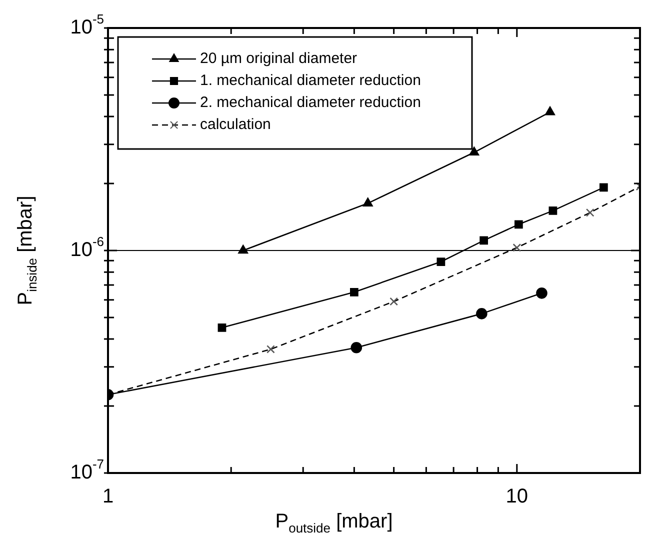 This screenshot has width=648, height=540. Describe the element at coordinates (310, 103) in the screenshot. I see `legend-label: 2. mechanical diameter reduction` at that location.